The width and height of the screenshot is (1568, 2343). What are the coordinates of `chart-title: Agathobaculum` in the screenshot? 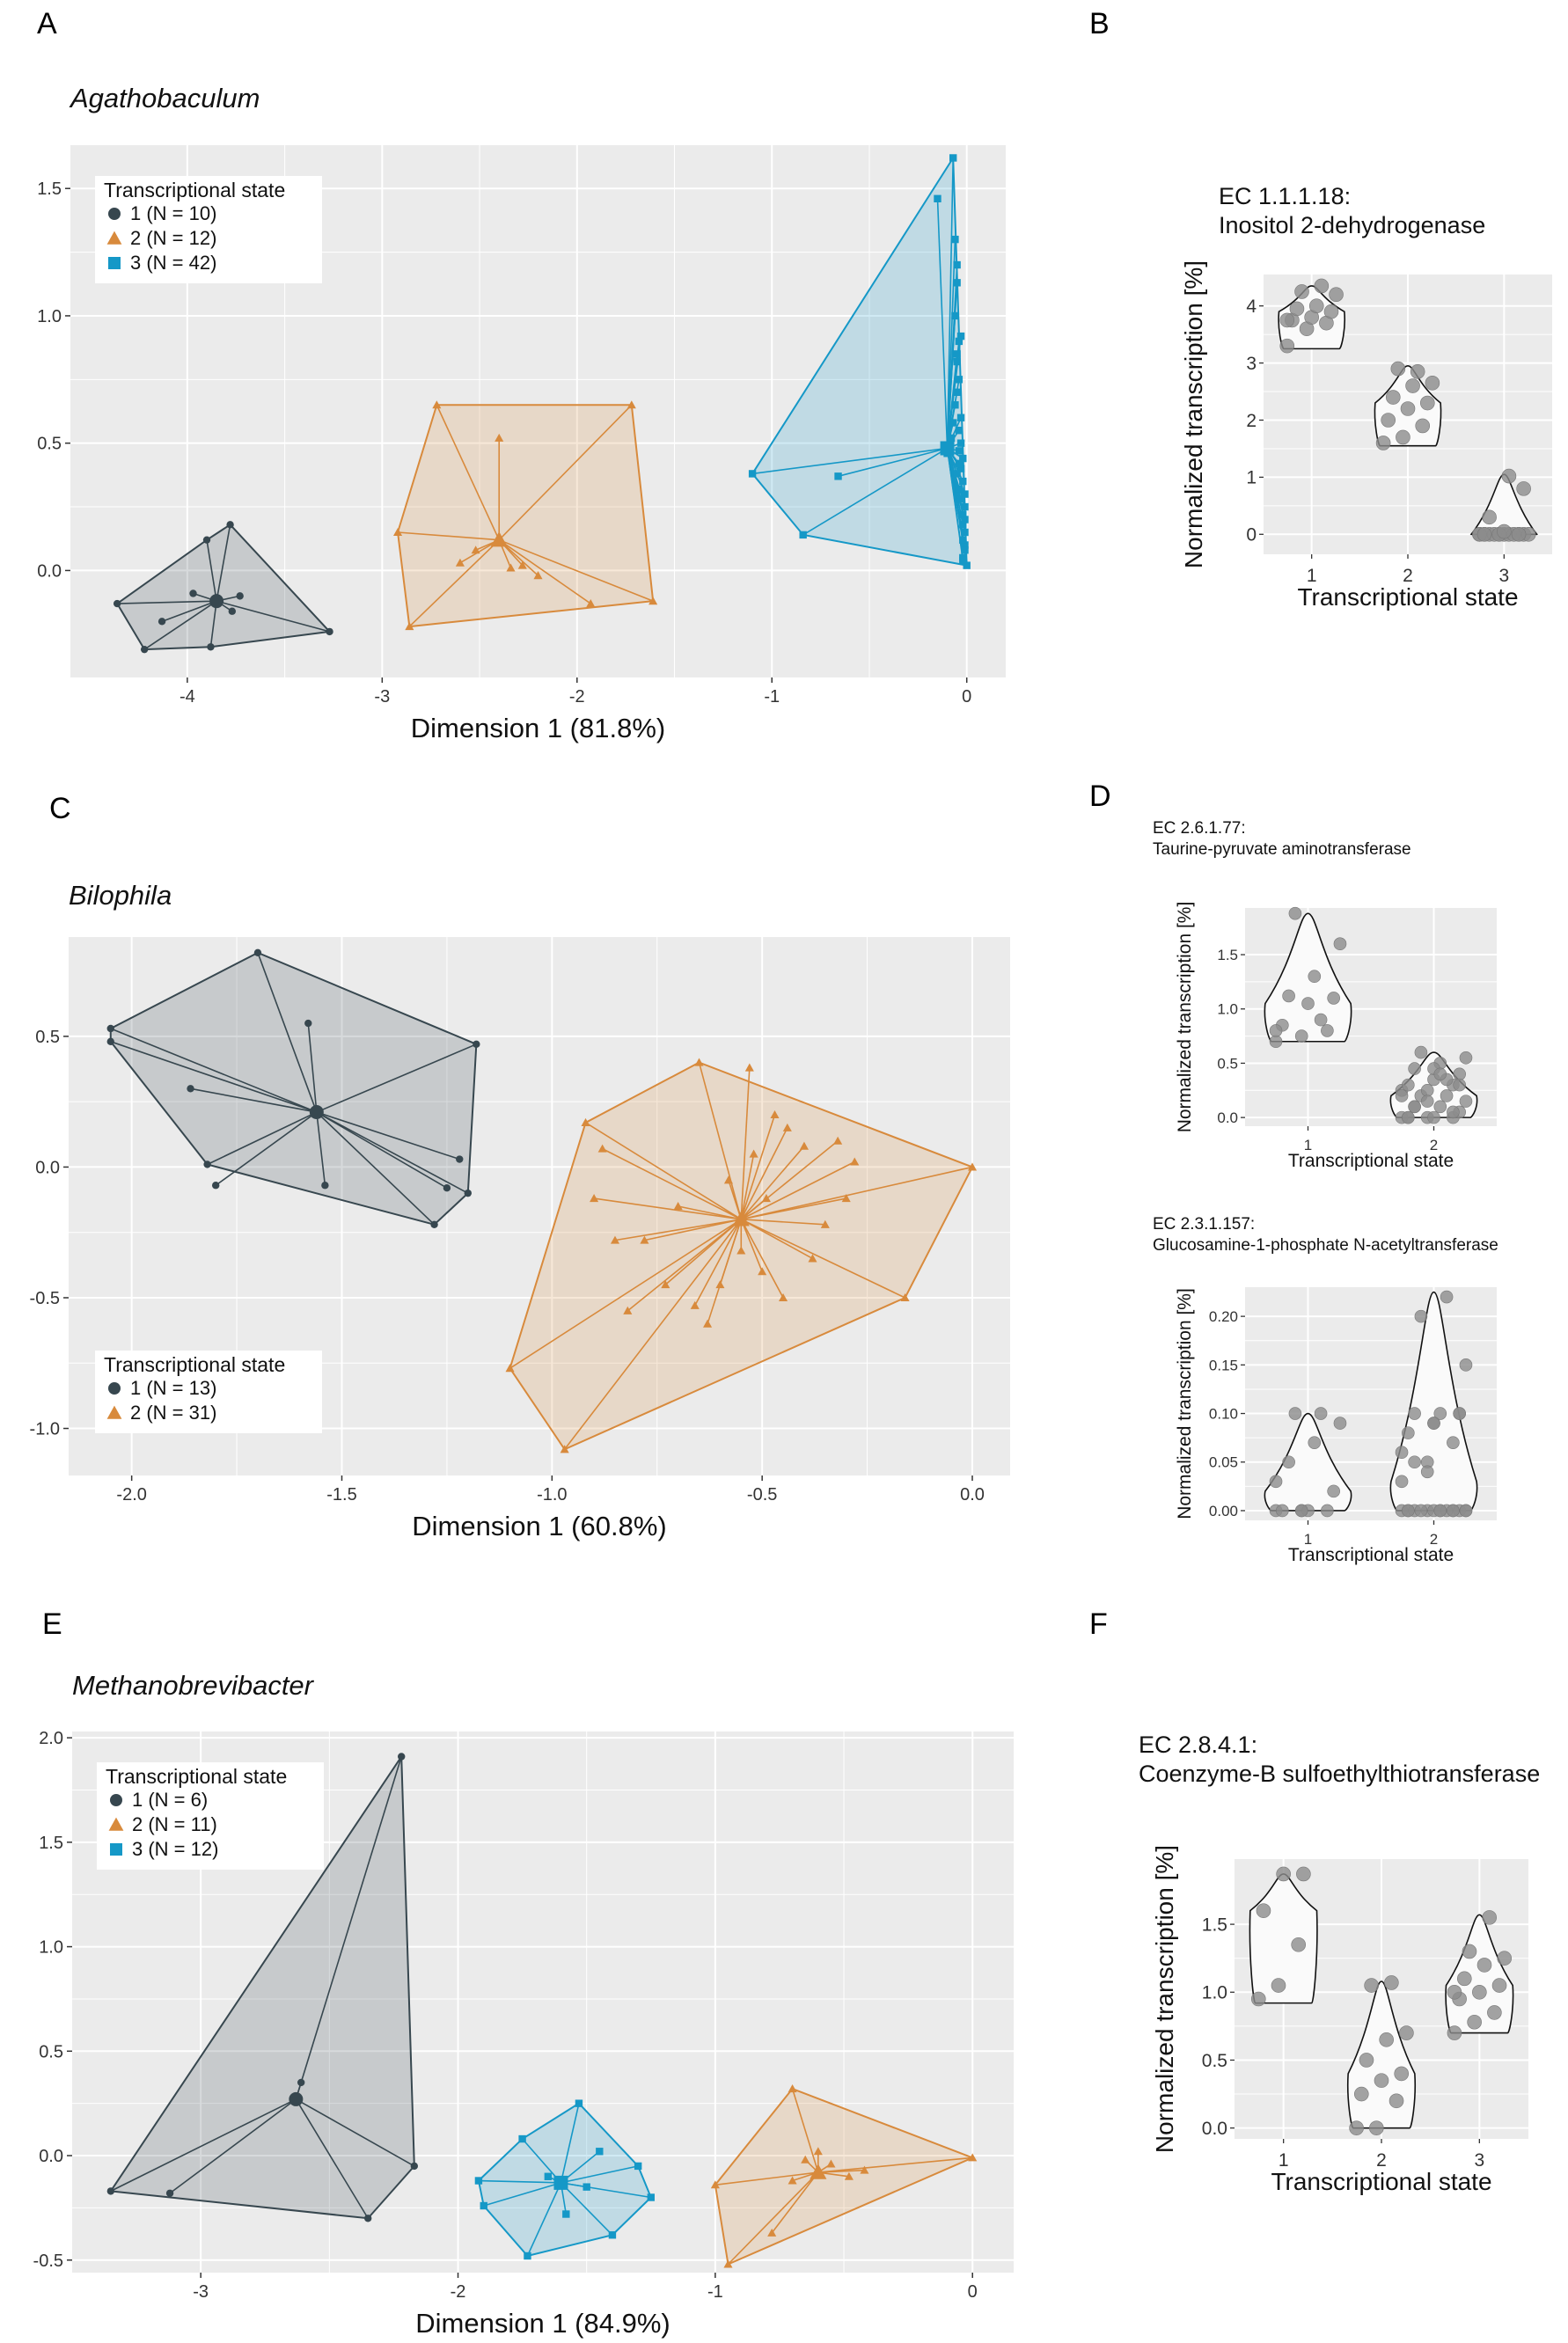 It's located at (164, 98).